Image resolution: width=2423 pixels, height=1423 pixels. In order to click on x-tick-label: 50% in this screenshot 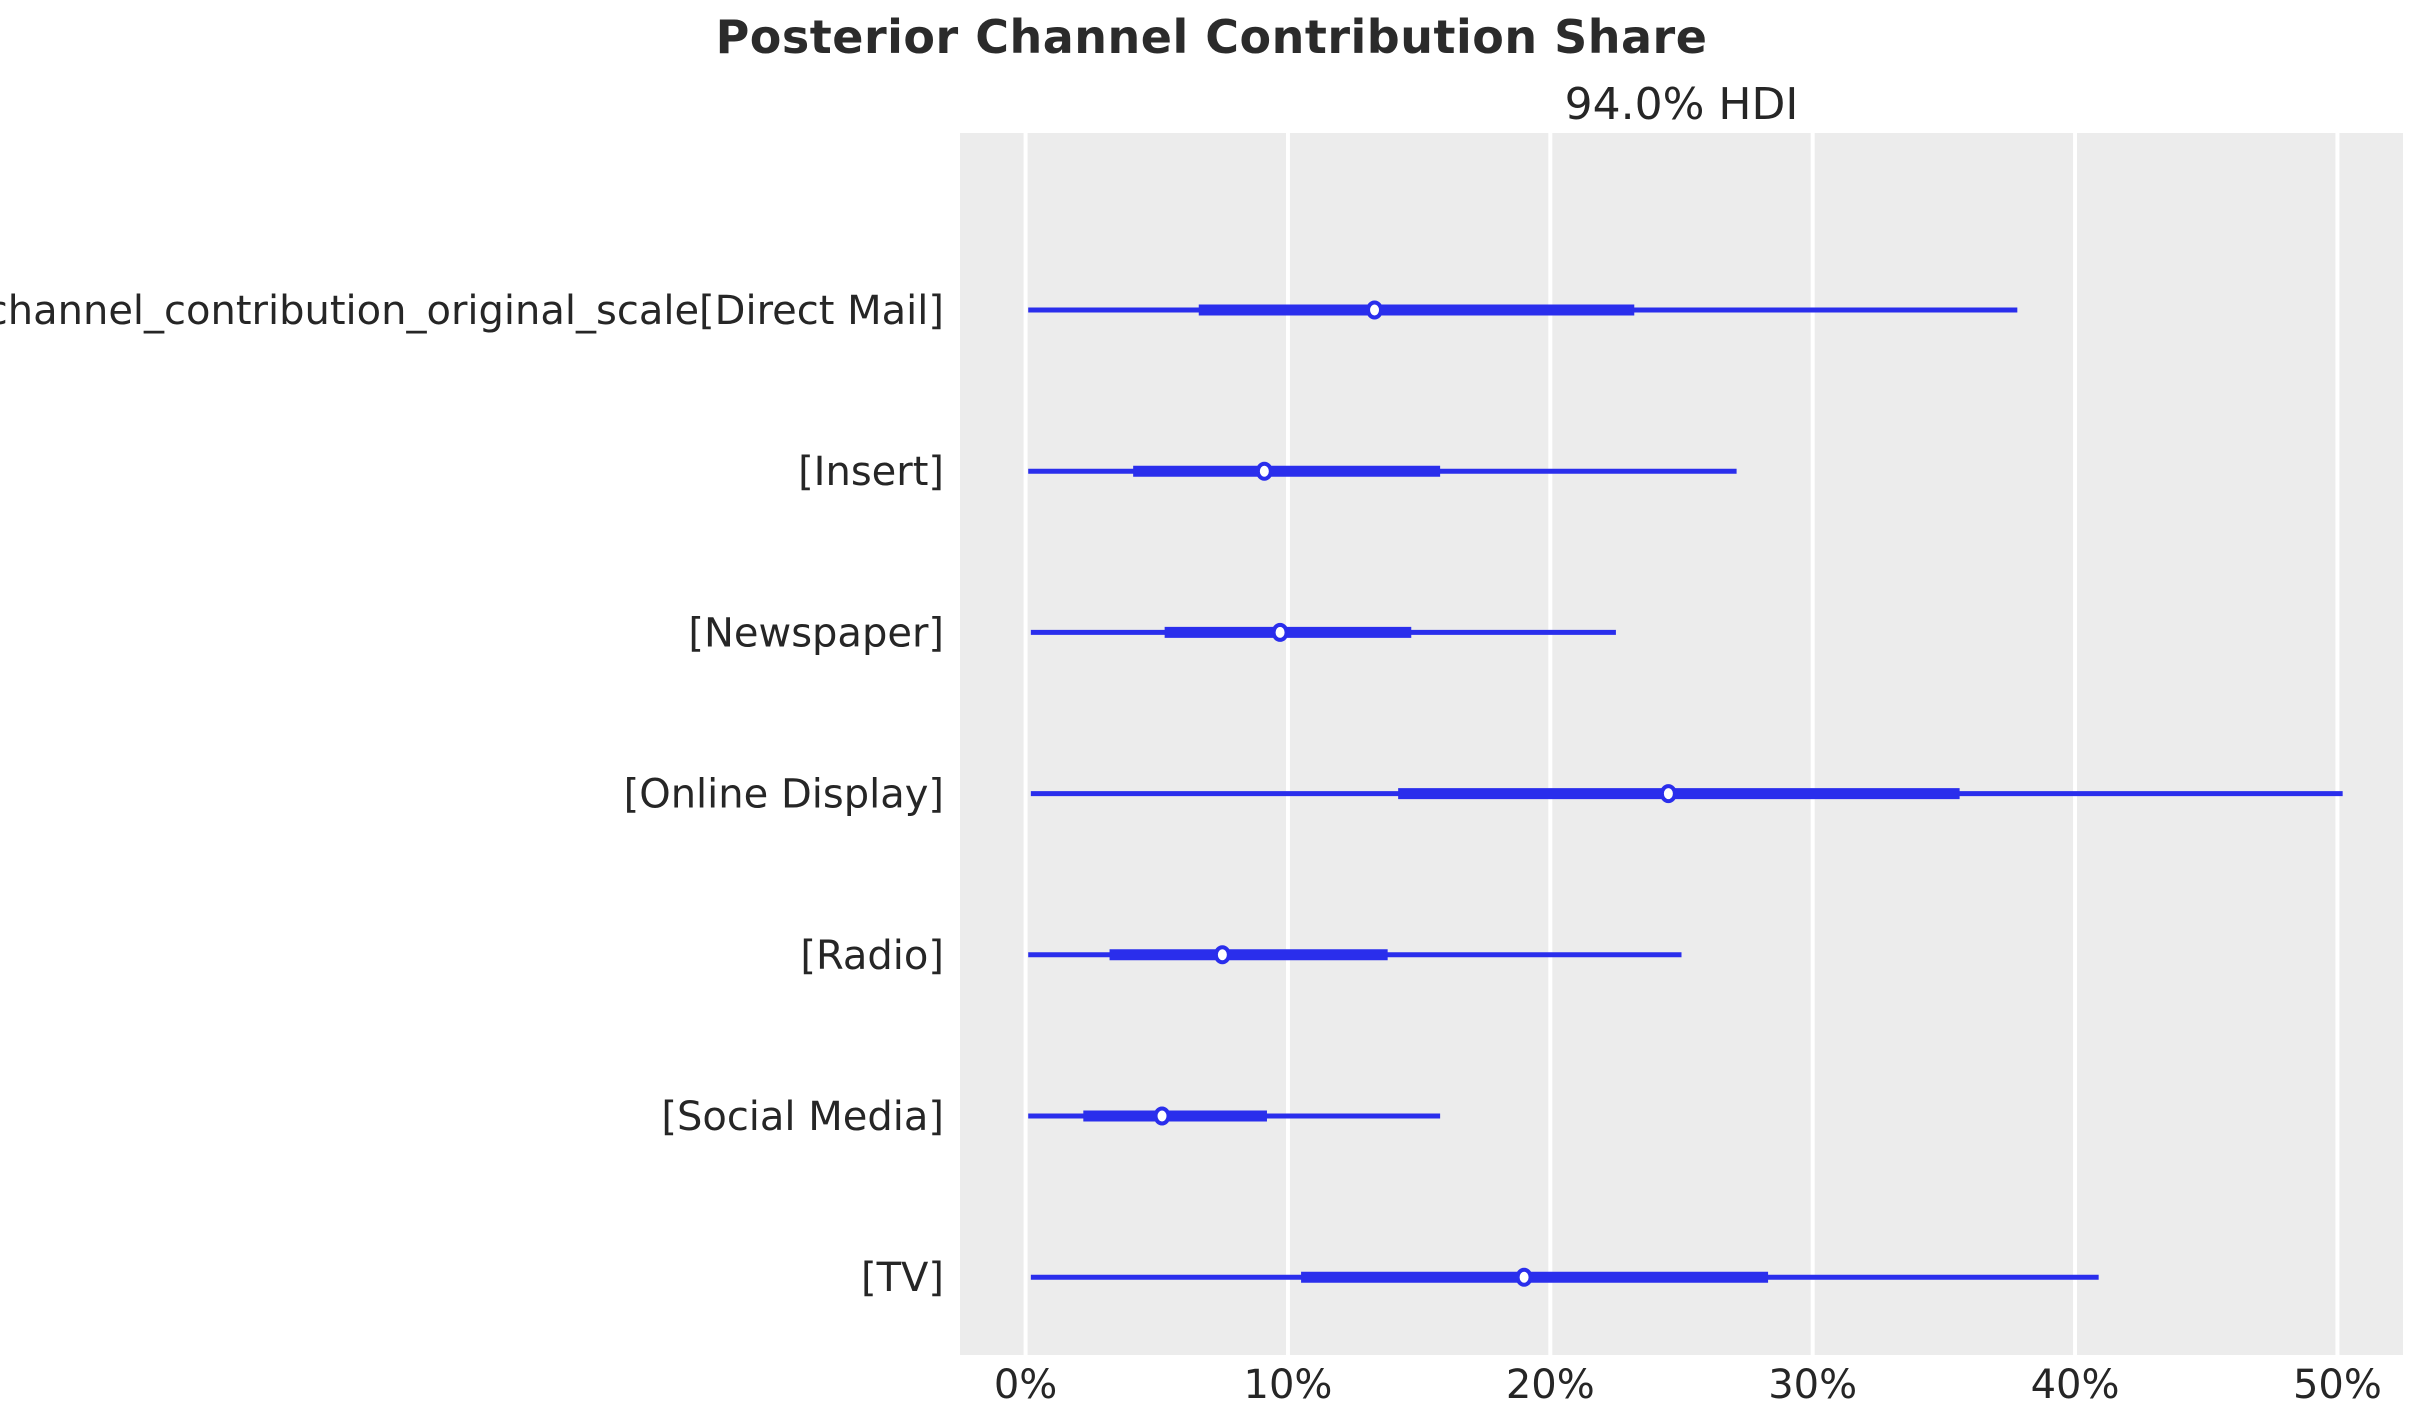, I will do `click(2337, 1385)`.